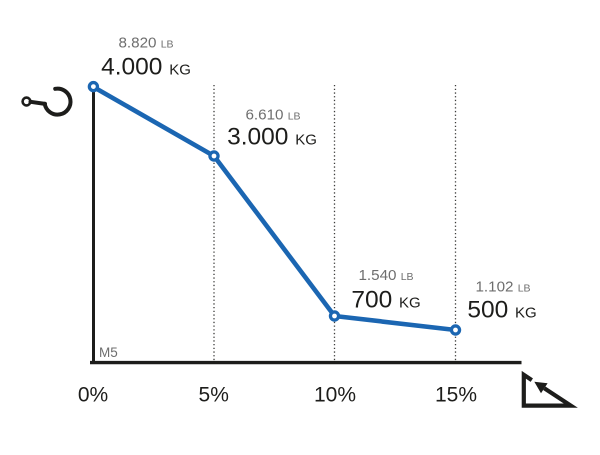  Describe the element at coordinates (93, 395) in the screenshot. I see `svg-text: 0%` at that location.